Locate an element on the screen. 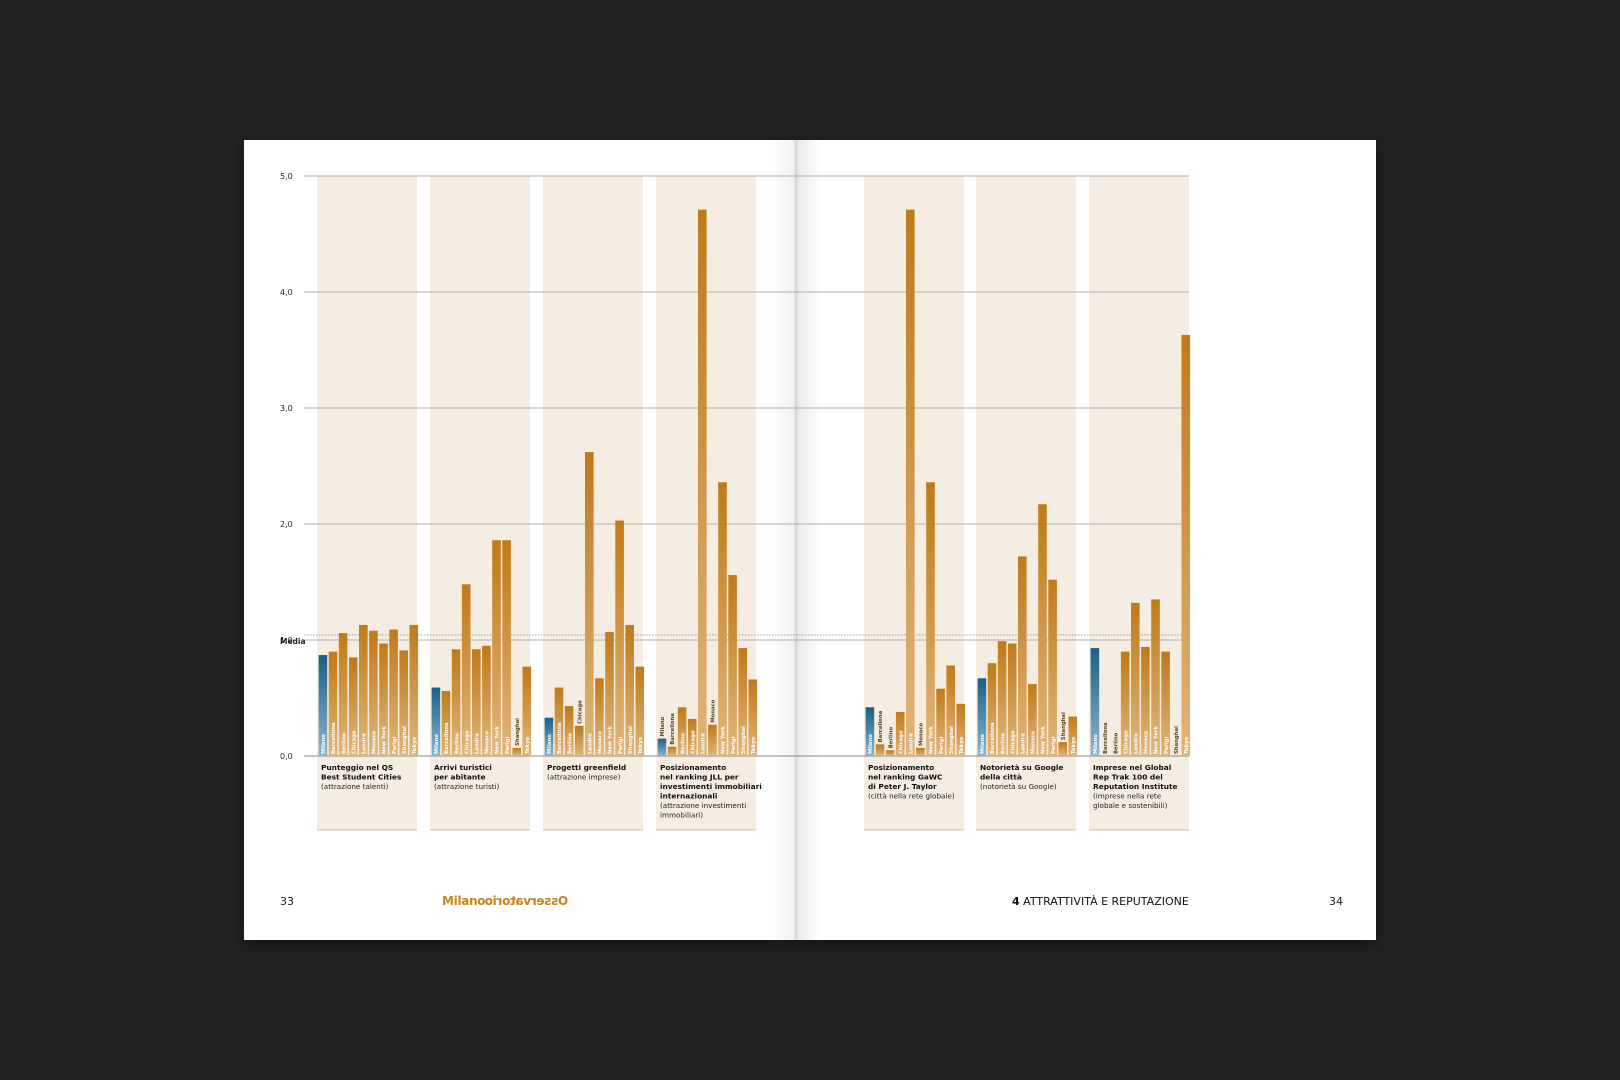 This screenshot has height=1080, width=1620. panel-title-line: Rep Trak 100 del is located at coordinates (1128, 777).